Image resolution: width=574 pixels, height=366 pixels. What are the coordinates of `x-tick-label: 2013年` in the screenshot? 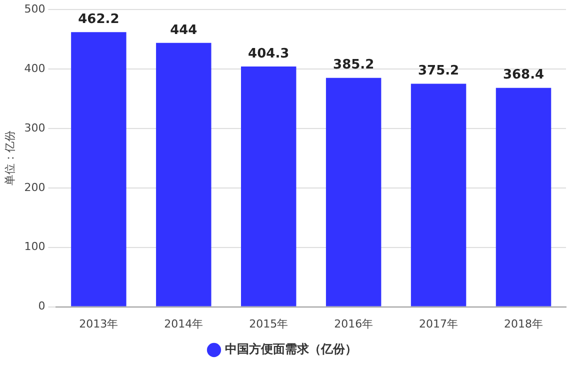 It's located at (98, 323).